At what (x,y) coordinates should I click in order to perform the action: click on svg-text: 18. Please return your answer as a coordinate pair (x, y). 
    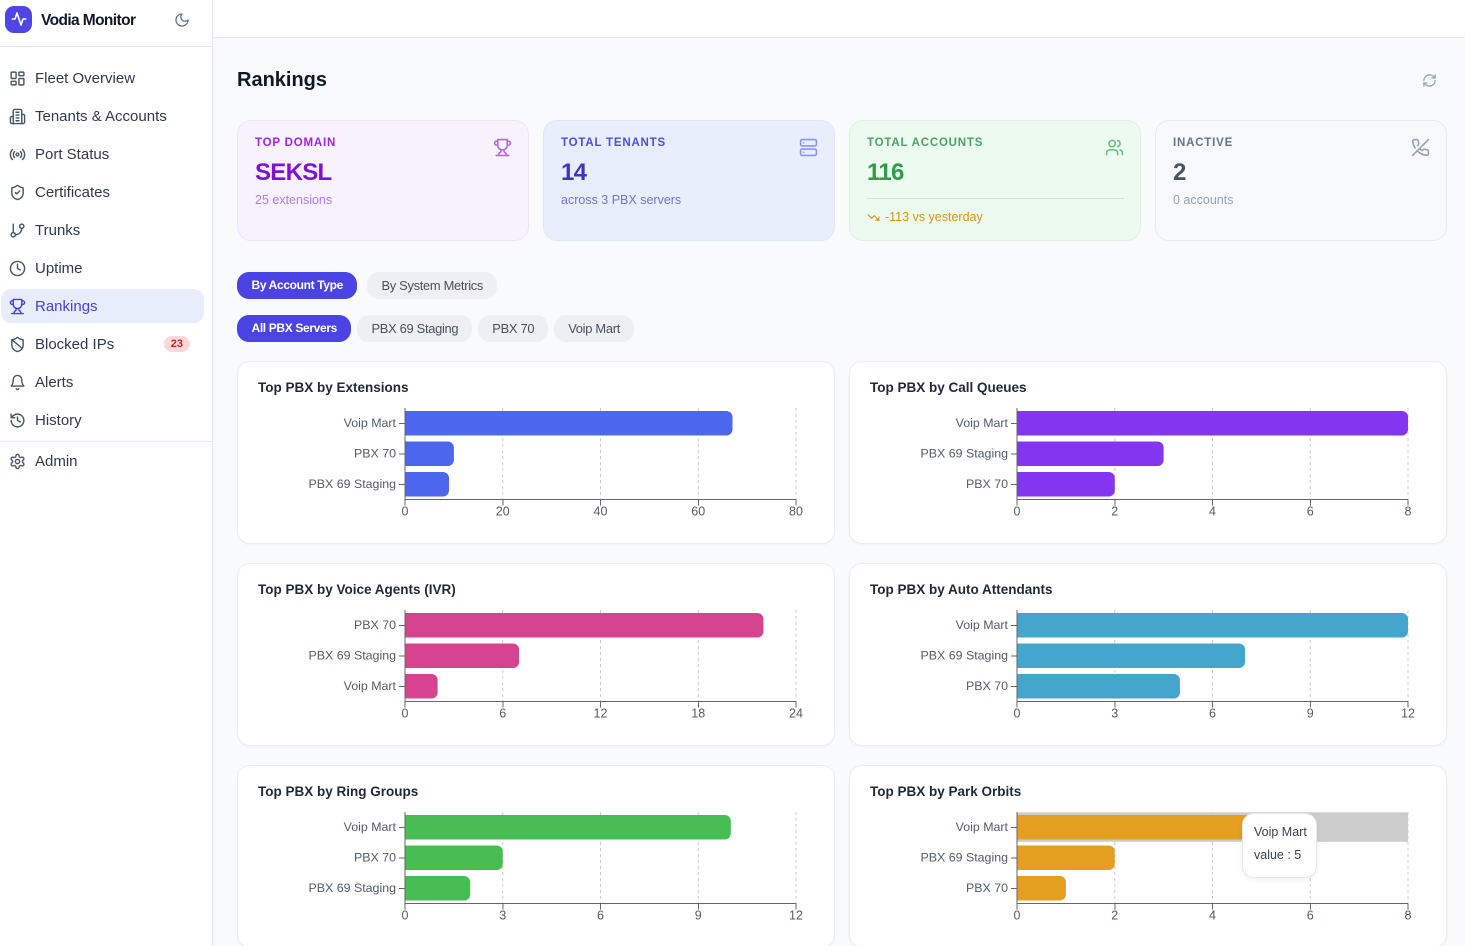
    Looking at the image, I should click on (698, 714).